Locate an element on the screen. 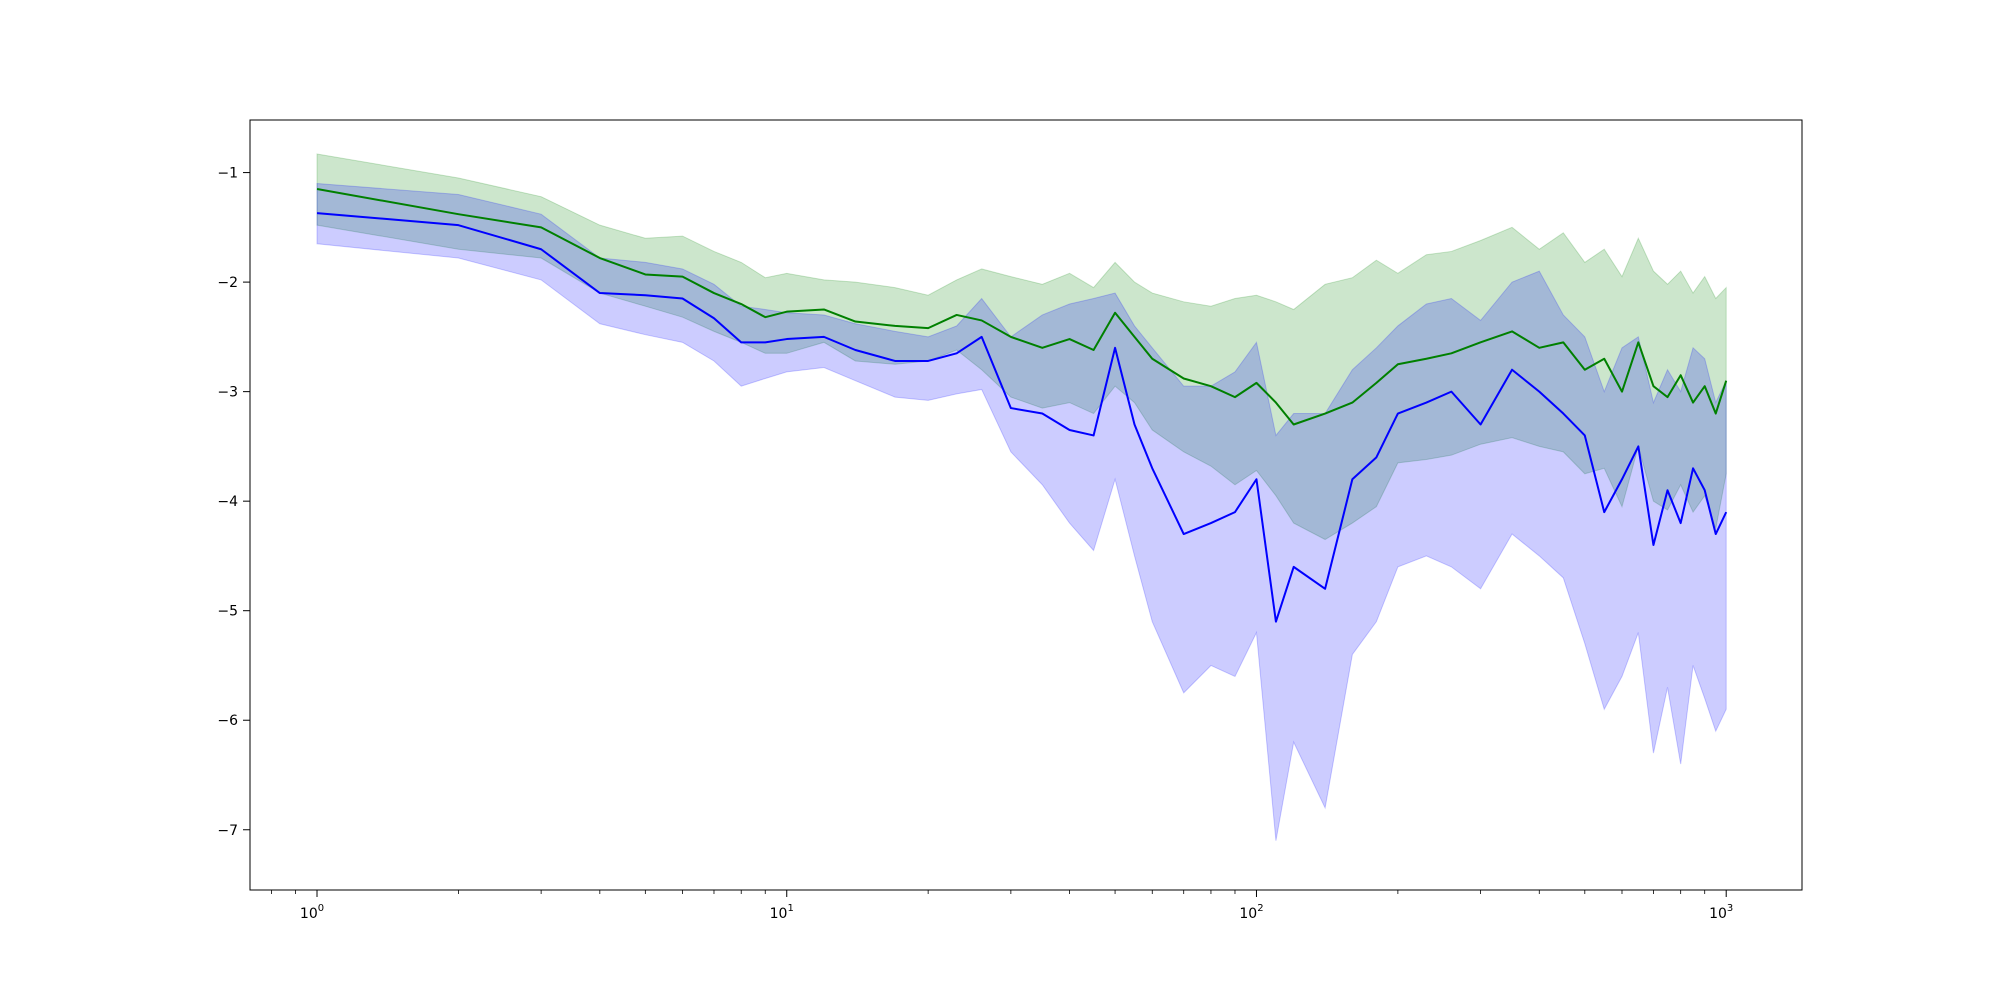 This screenshot has height=1004, width=2000. y-tick-label: −1 is located at coordinates (227, 174).